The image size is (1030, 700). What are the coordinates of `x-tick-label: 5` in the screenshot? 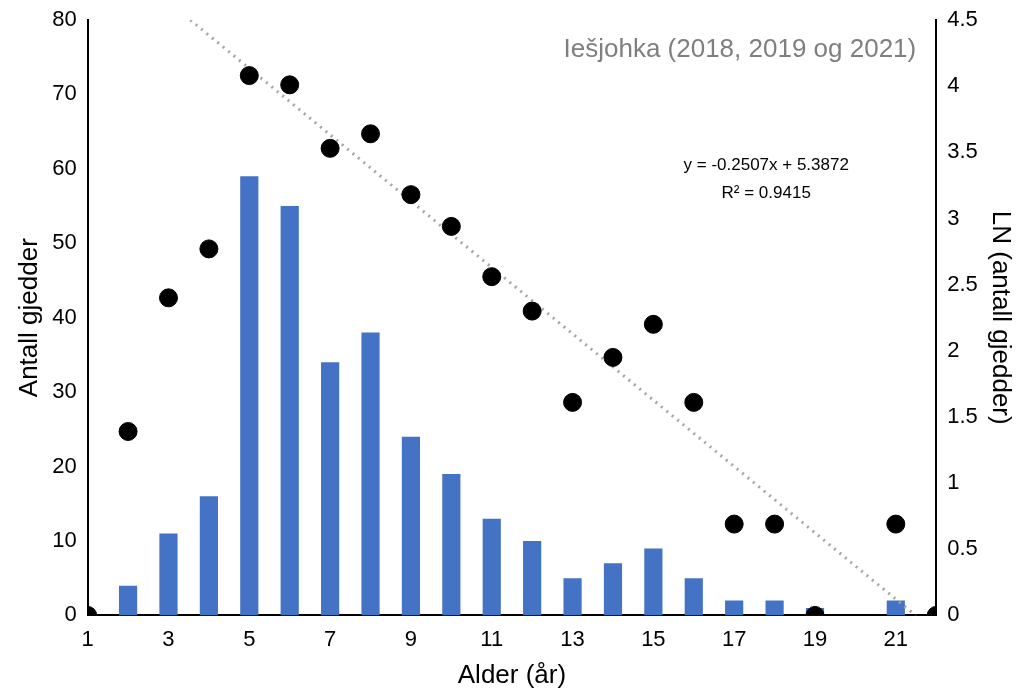 It's located at (249, 638).